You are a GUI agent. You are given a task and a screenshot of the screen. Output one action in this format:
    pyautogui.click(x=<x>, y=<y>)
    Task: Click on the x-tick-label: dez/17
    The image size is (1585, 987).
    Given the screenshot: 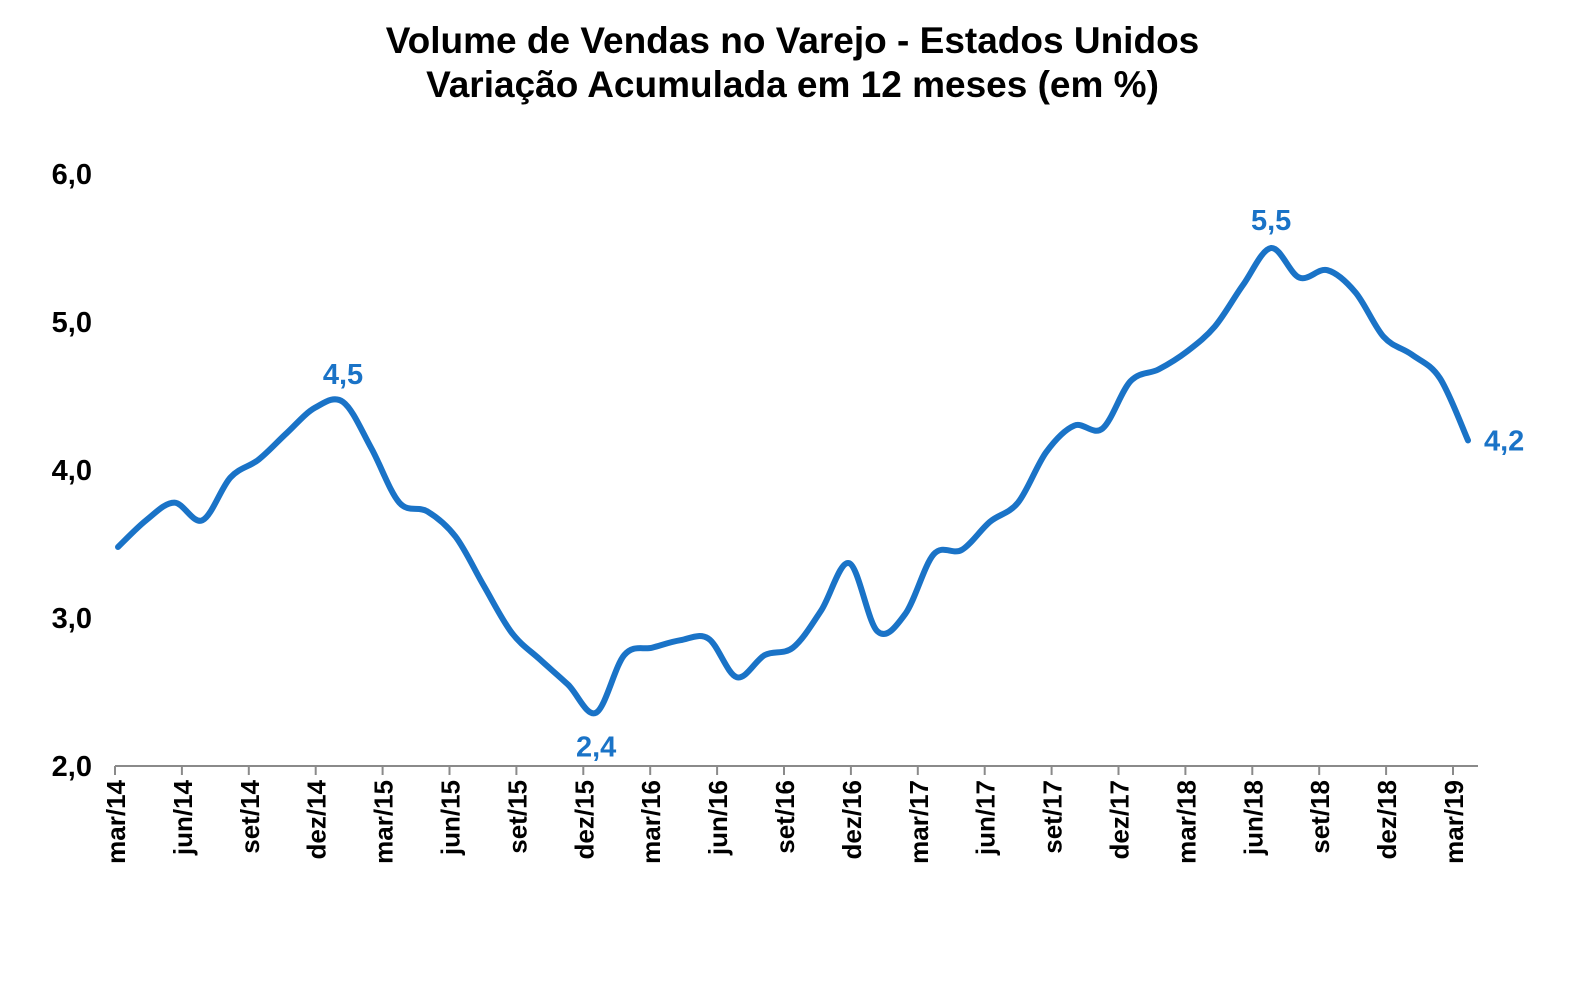 What is the action you would take?
    pyautogui.click(x=1120, y=820)
    